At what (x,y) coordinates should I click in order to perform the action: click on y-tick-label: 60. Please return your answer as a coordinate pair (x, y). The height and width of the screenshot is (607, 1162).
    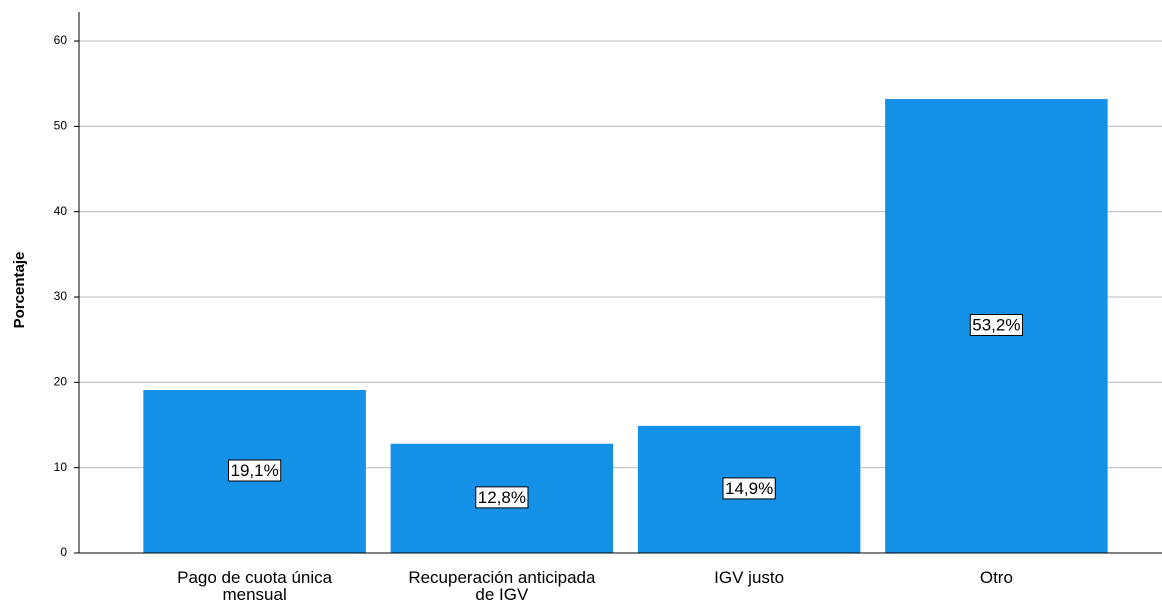
    Looking at the image, I should click on (61, 40).